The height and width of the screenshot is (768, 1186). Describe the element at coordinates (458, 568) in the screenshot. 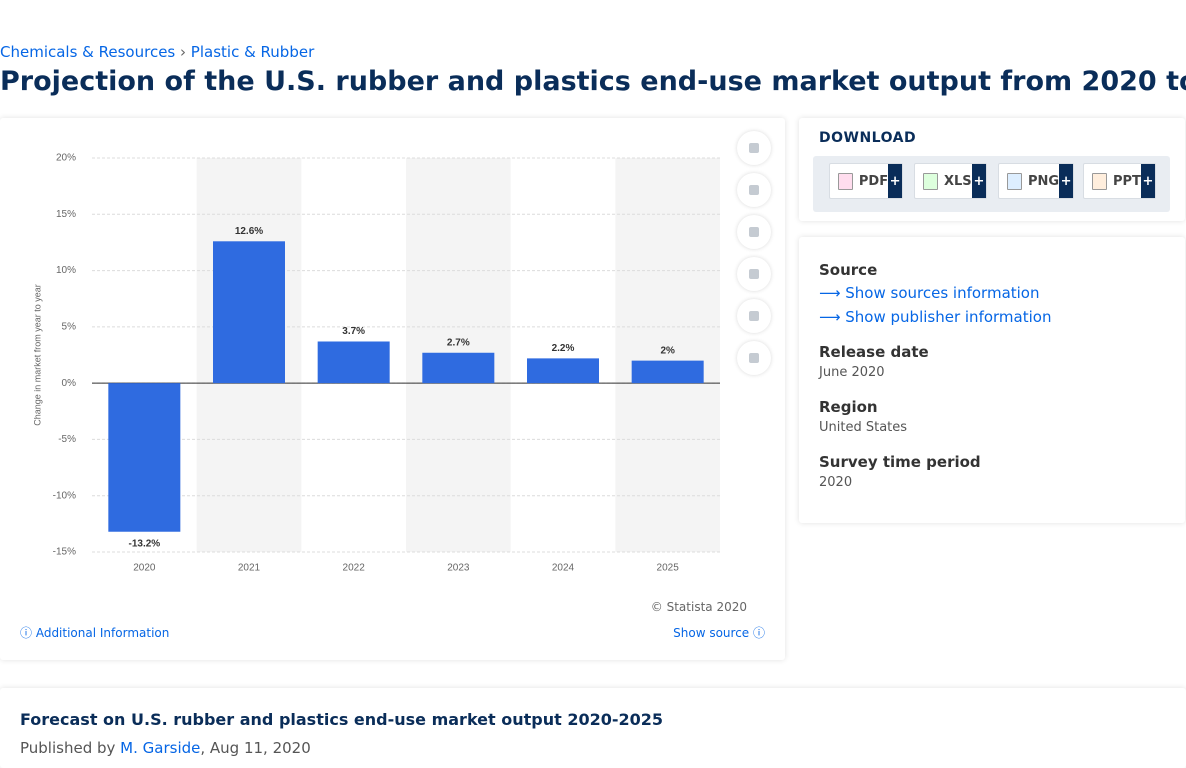

I see `x-tick-label: 2023` at that location.